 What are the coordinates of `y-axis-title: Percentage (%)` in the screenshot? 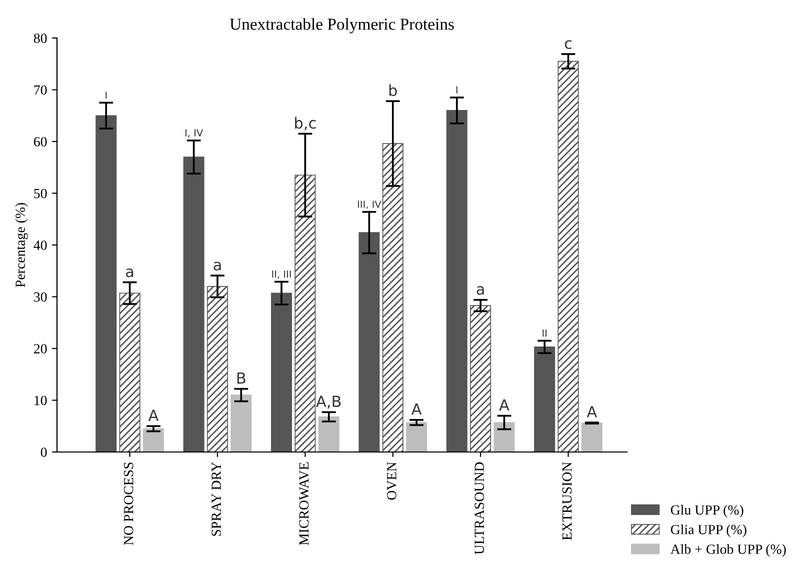 It's located at (21, 245).